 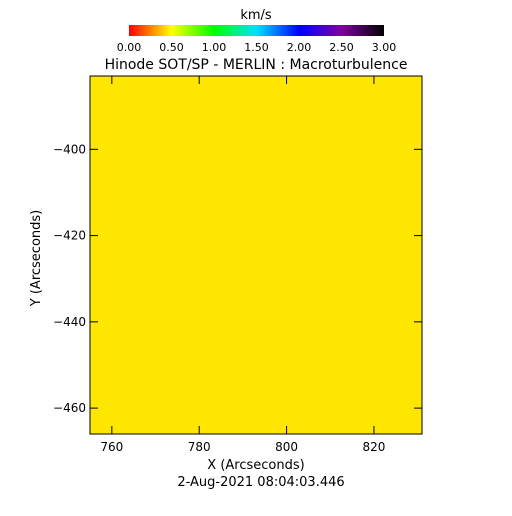 I want to click on colorbar: km/s 0.00 0.50 1.00 1.50 2.00 2.50 3.00, so click(x=257, y=31).